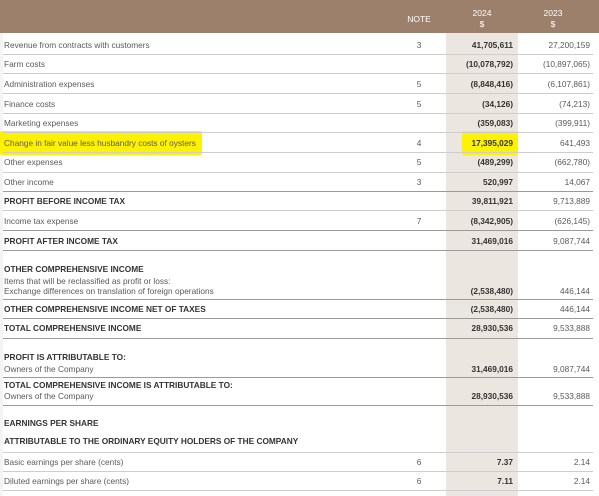  I want to click on row-value-2024-oci-net: (2,538,480), so click(491, 309).